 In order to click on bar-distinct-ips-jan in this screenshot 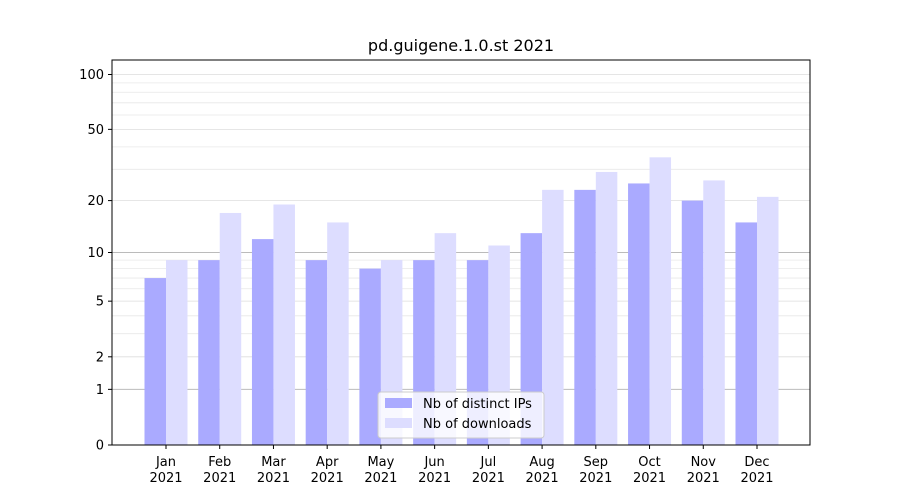, I will do `click(155, 361)`.